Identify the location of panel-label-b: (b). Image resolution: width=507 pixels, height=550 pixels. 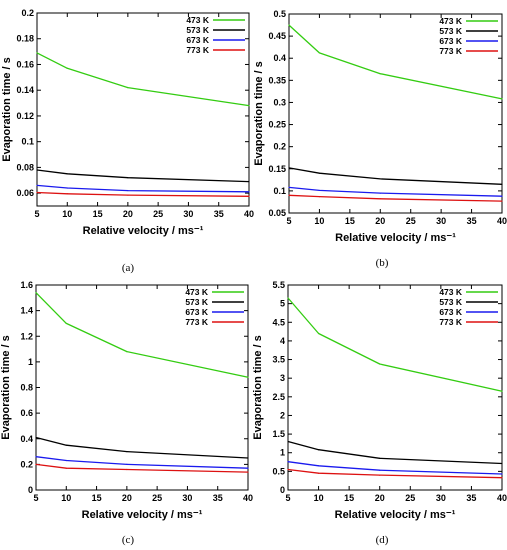
(382, 263).